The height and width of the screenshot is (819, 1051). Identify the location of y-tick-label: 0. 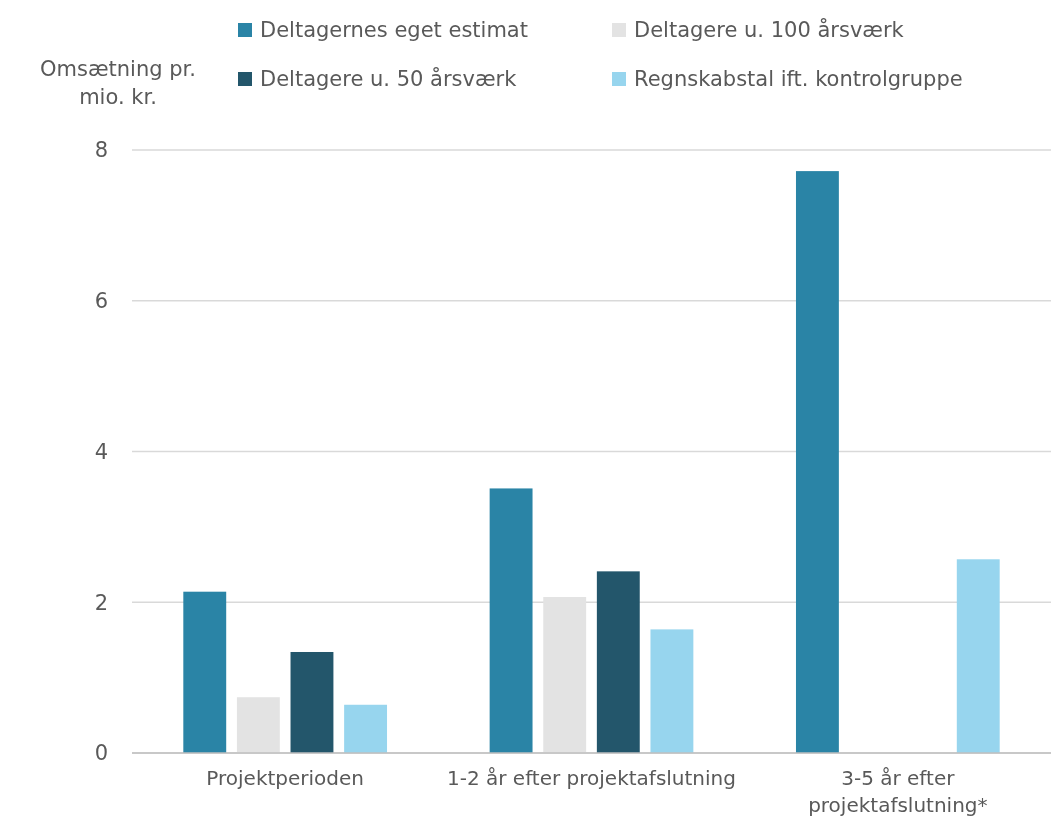
(101, 753).